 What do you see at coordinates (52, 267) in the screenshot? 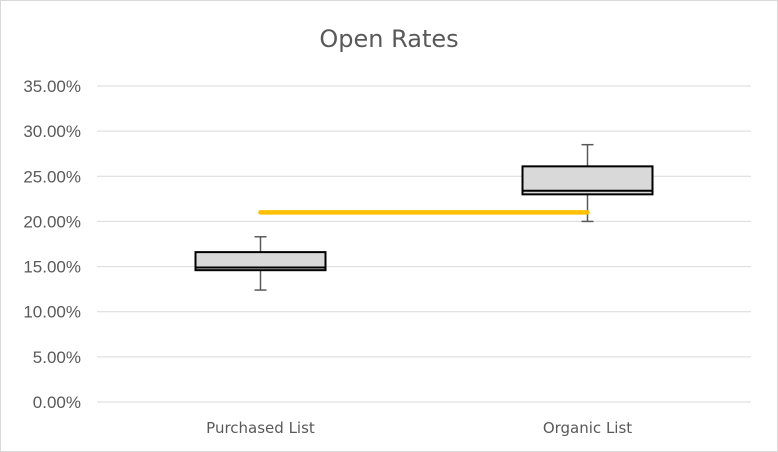
I see `y-tick-label: 15.00%` at bounding box center [52, 267].